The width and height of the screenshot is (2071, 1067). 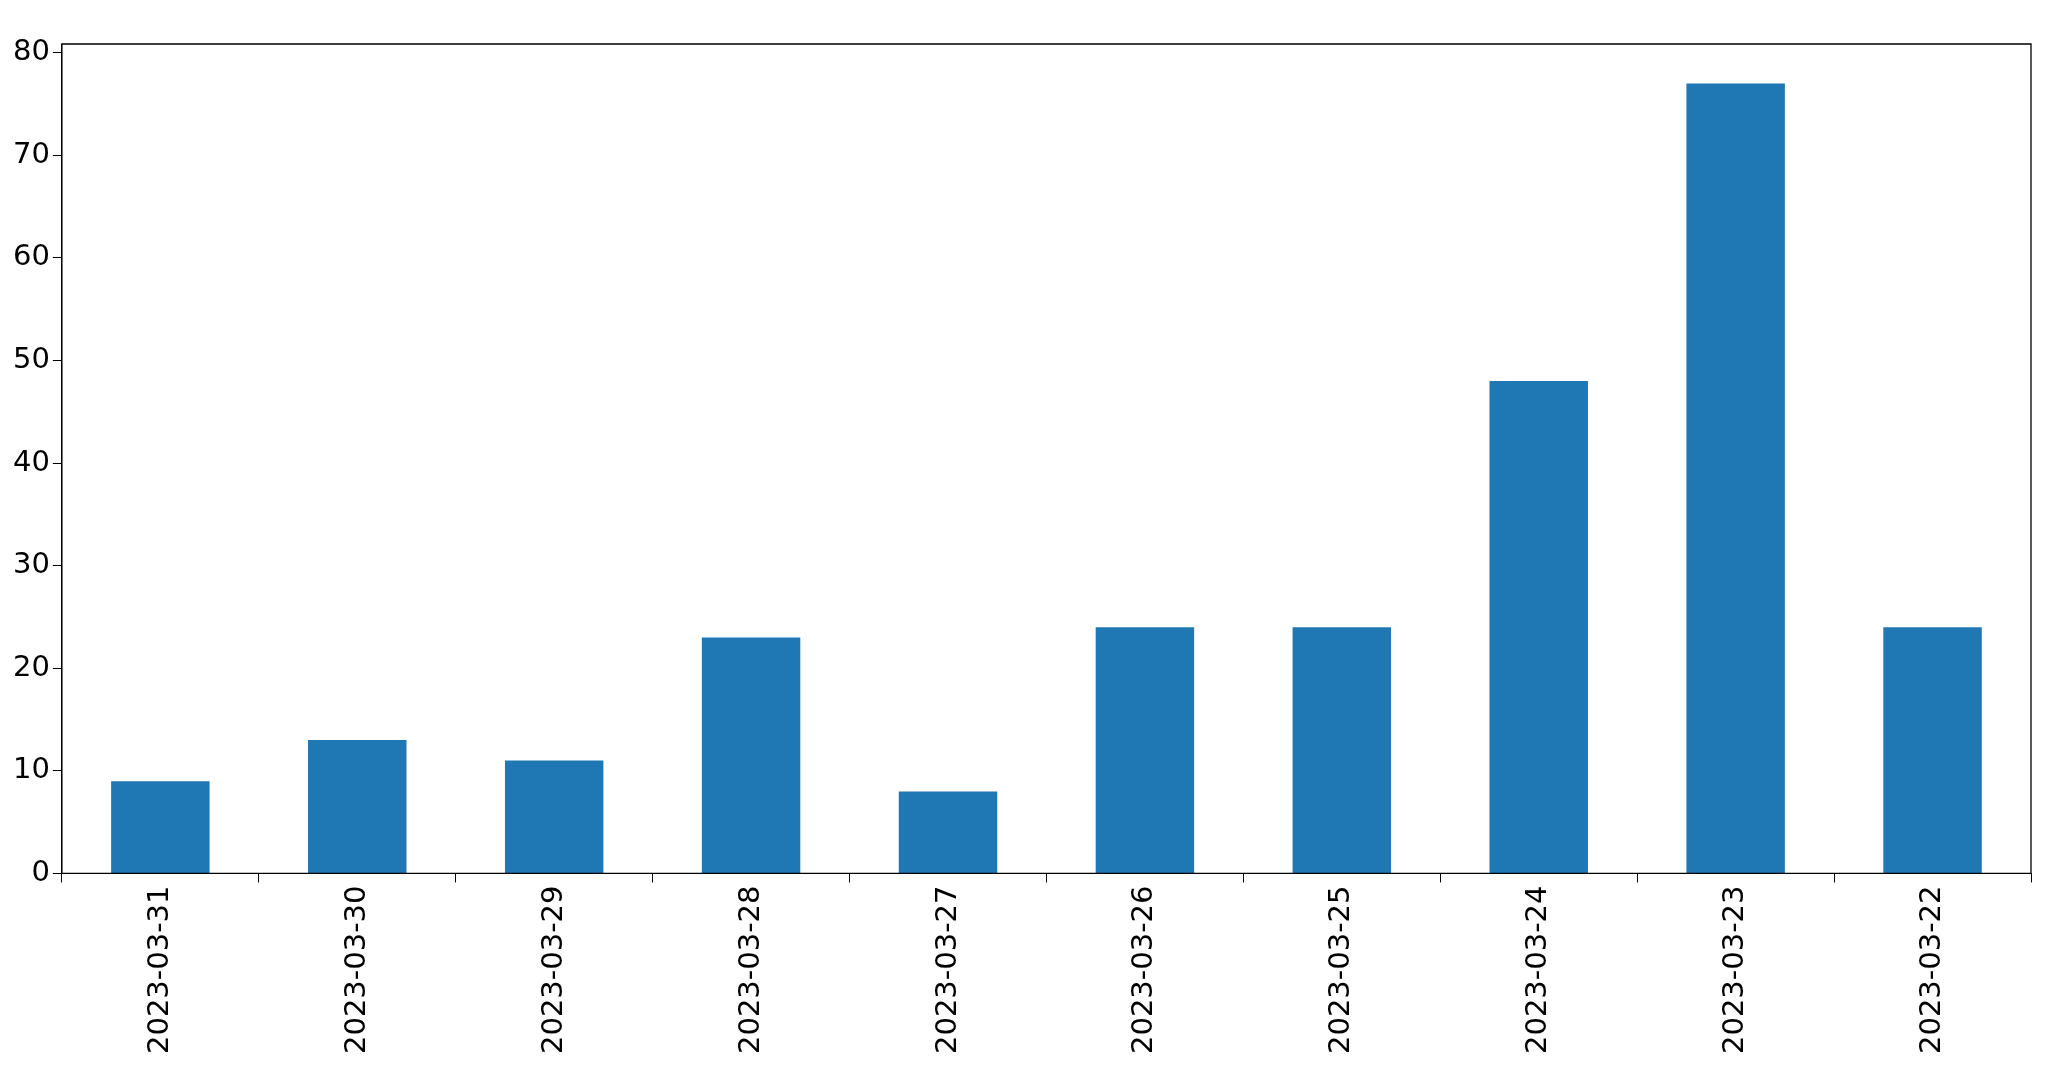 I want to click on x-tick-label: 2023-03-27, so click(x=945, y=970).